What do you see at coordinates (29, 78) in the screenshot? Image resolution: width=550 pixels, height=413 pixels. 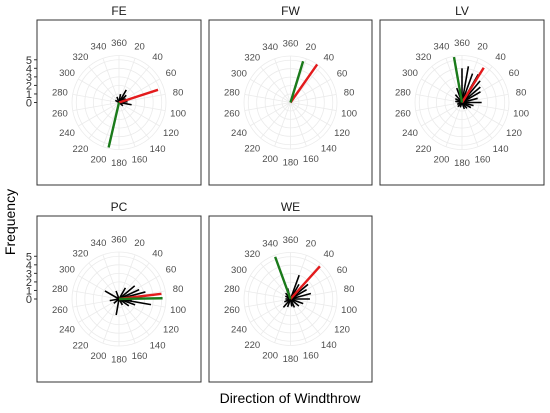 I see `y-tick-label: 3` at bounding box center [29, 78].